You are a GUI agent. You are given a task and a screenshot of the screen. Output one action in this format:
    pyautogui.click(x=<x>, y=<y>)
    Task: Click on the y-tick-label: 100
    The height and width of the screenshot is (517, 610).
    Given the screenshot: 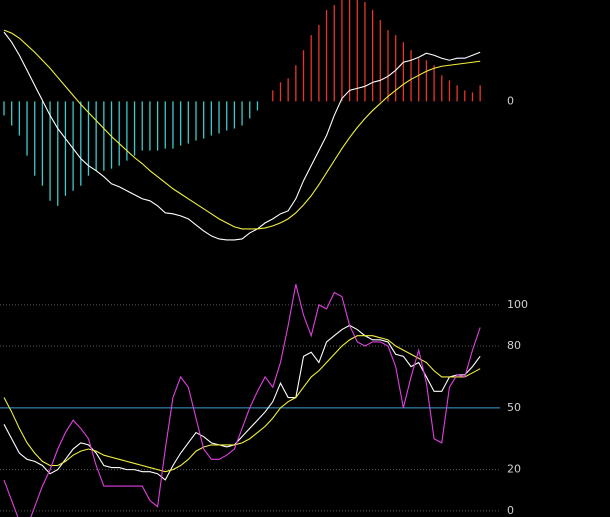 What is the action you would take?
    pyautogui.click(x=517, y=304)
    